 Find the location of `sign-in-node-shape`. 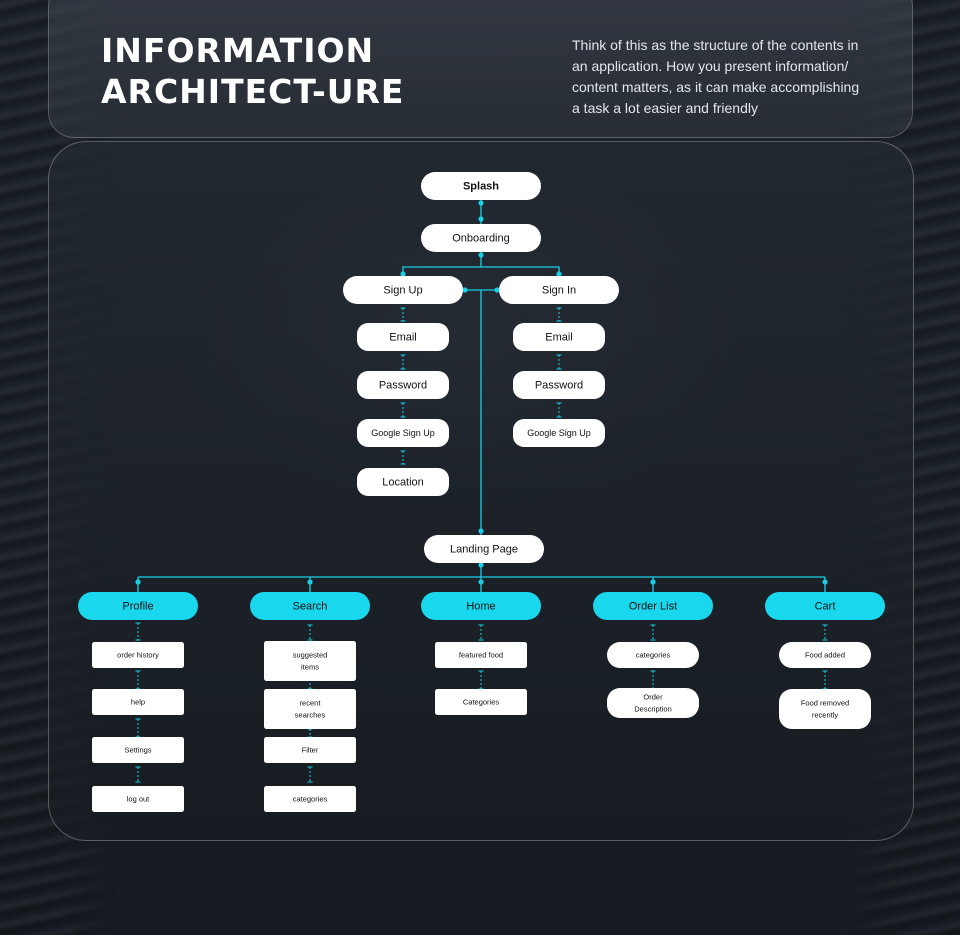

sign-in-node-shape is located at coordinates (559, 290).